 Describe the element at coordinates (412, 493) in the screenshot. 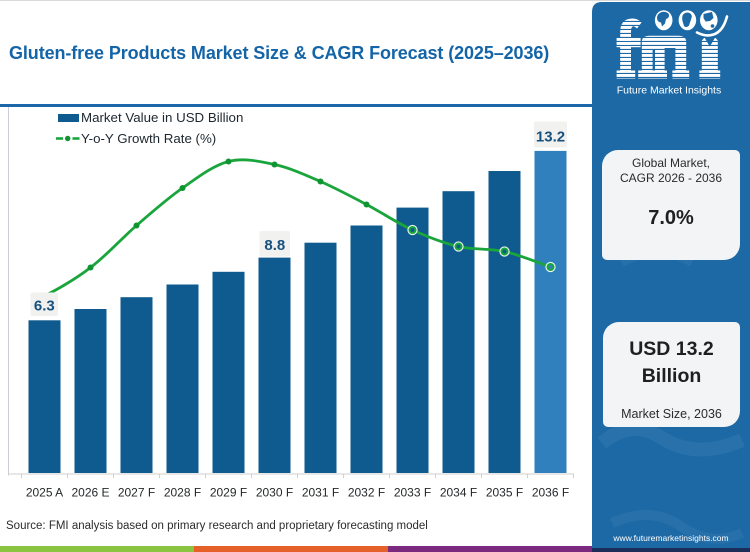

I see `svg-text: 2033 F` at that location.